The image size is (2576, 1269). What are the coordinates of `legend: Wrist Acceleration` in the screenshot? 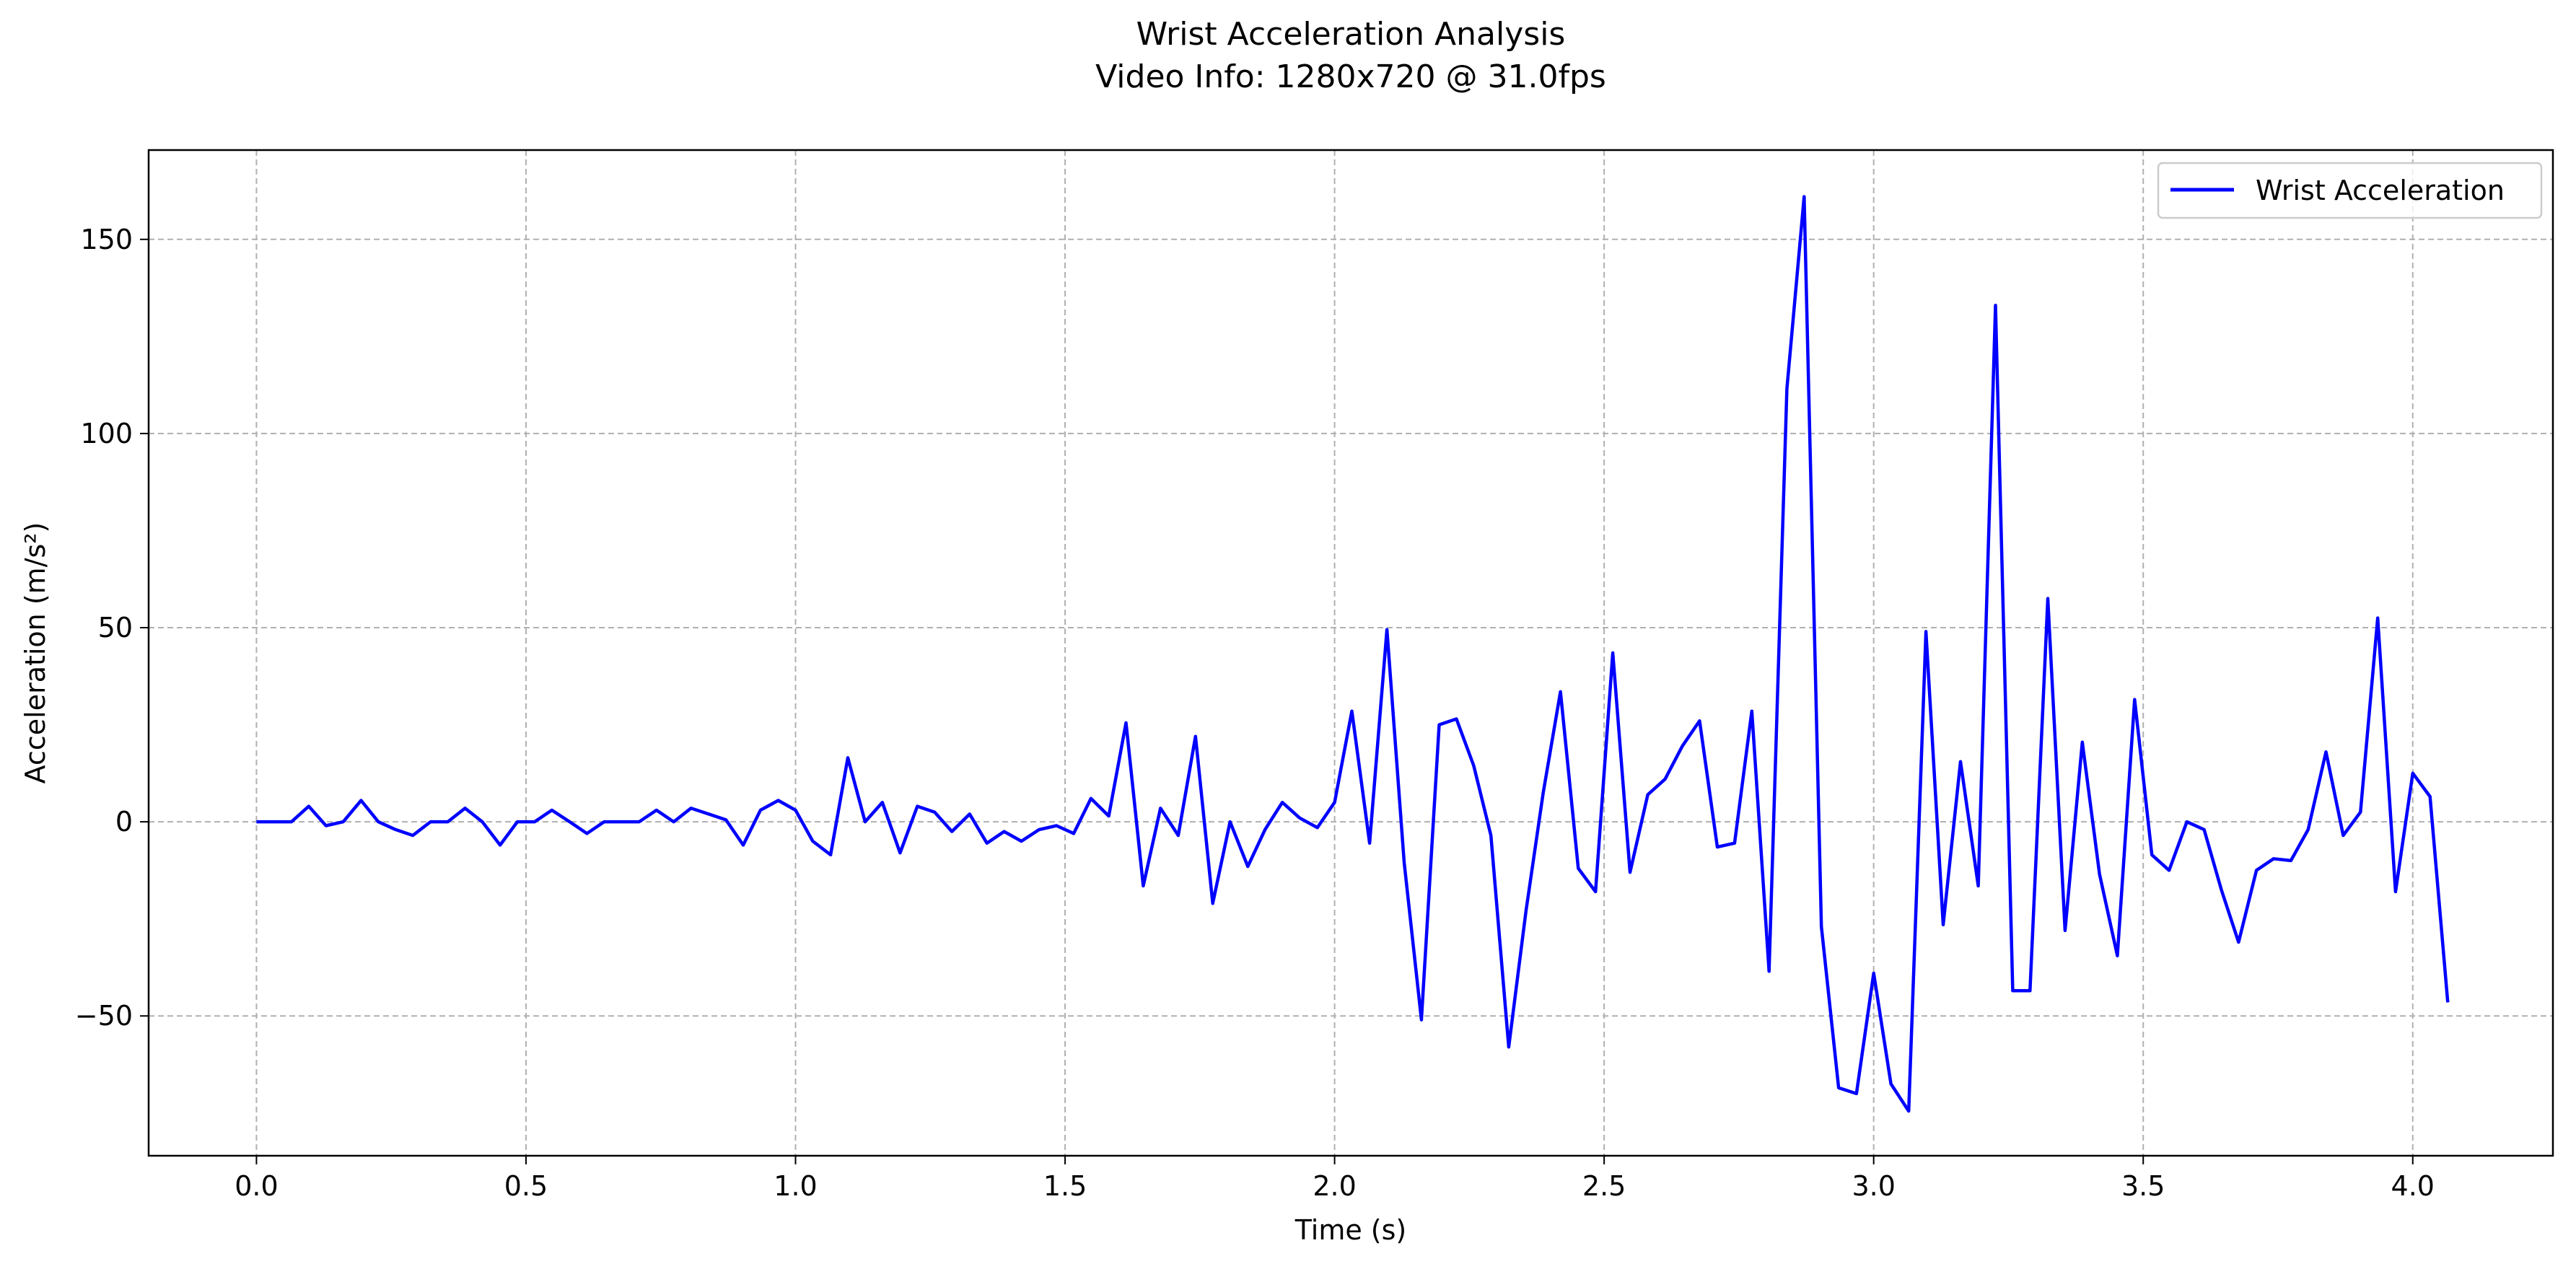 It's located at (2350, 190).